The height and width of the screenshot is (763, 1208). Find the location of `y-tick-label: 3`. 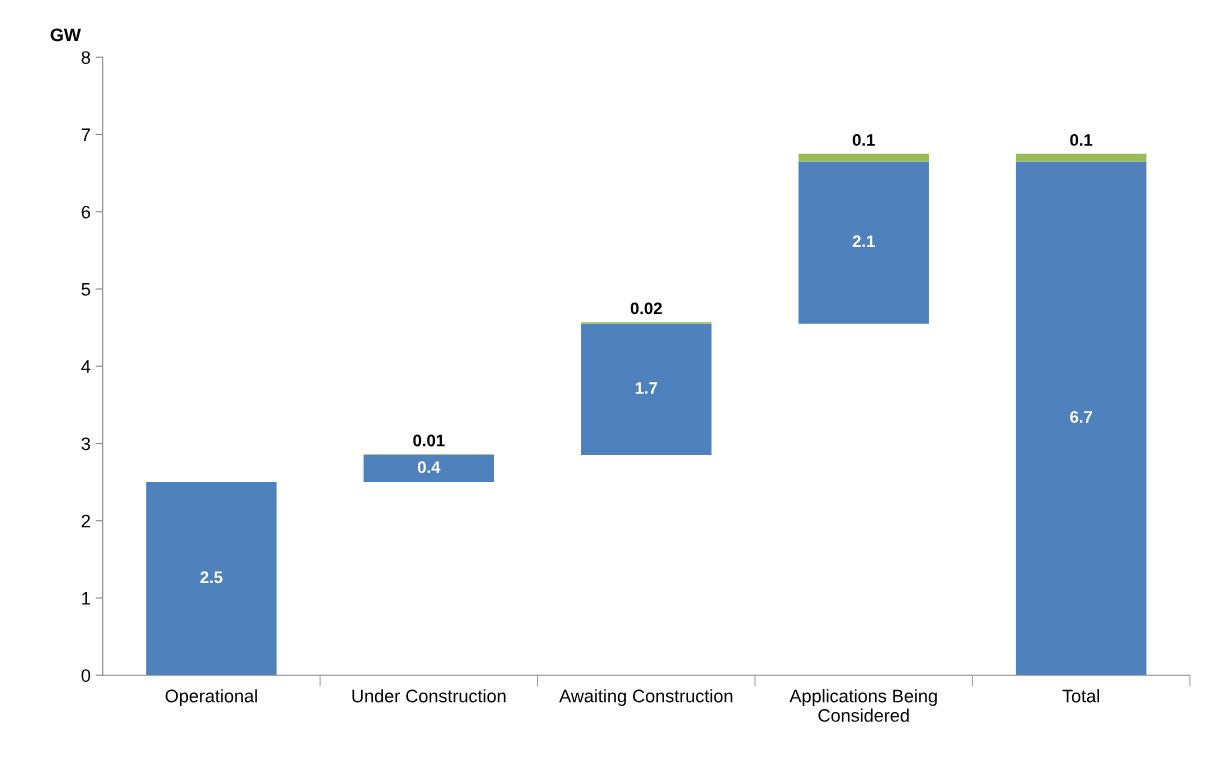

y-tick-label: 3 is located at coordinates (86, 444).